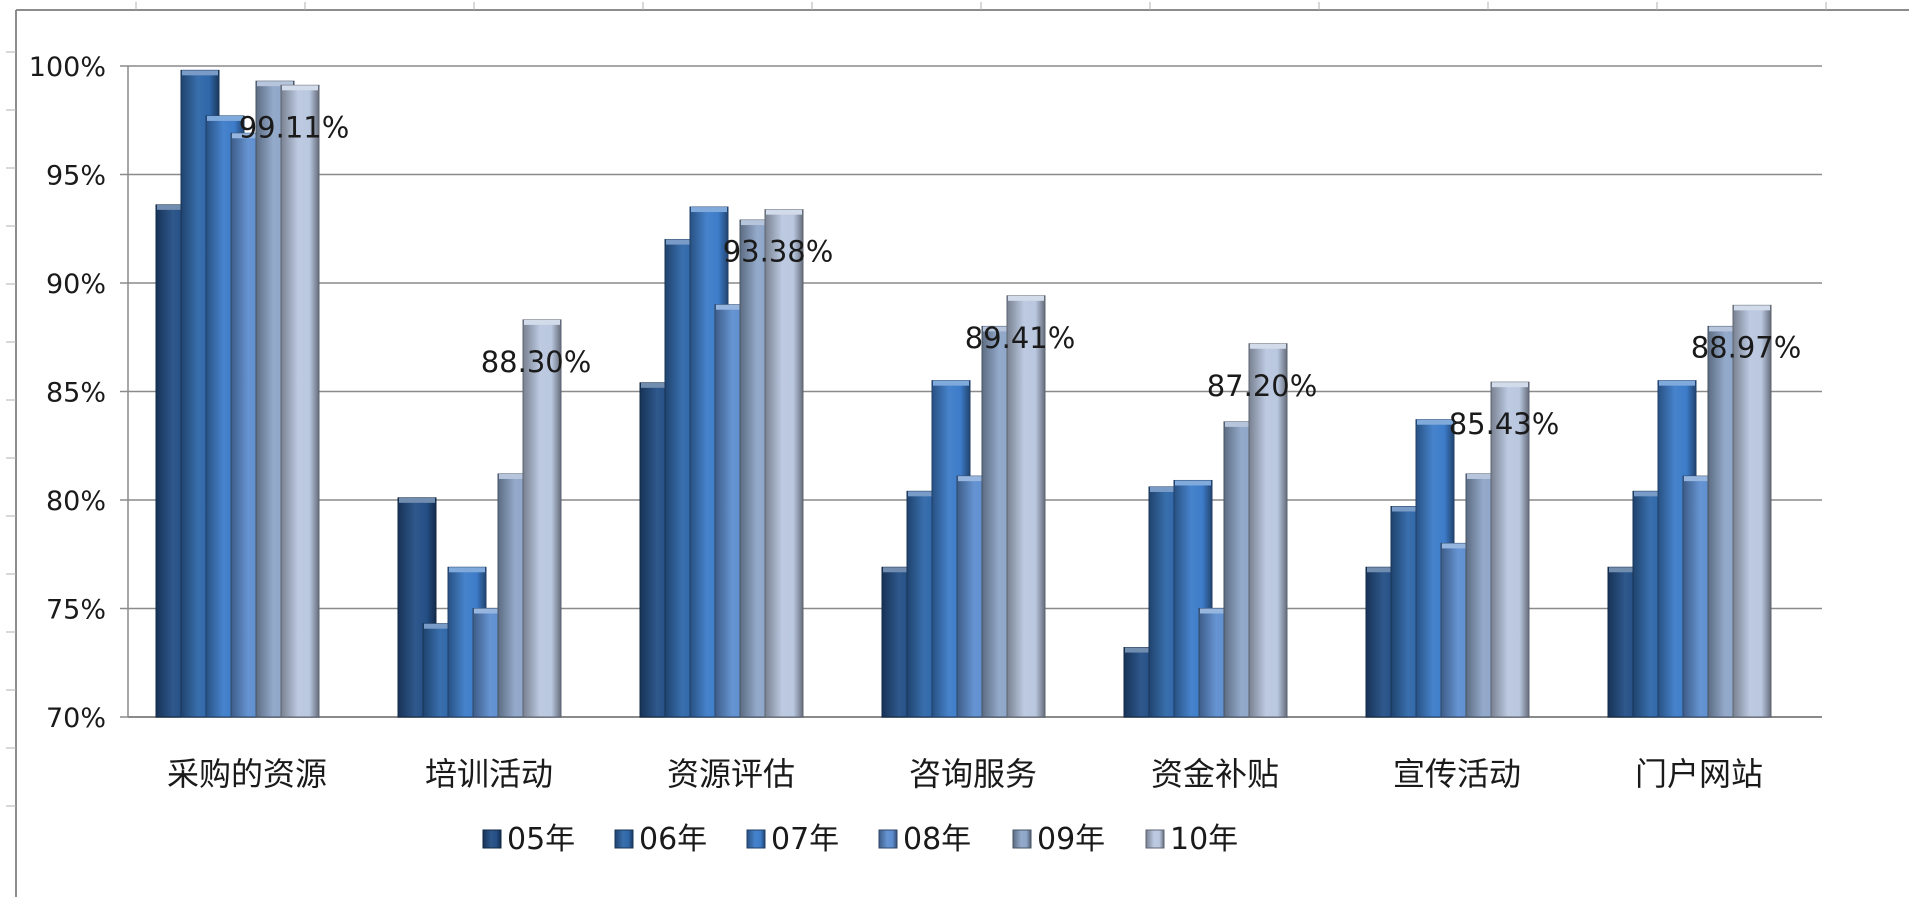 This screenshot has width=1909, height=897. I want to click on y-axis-ticks: 70% 75% 80% 85% 90% 95% 100%, so click(67, 393).